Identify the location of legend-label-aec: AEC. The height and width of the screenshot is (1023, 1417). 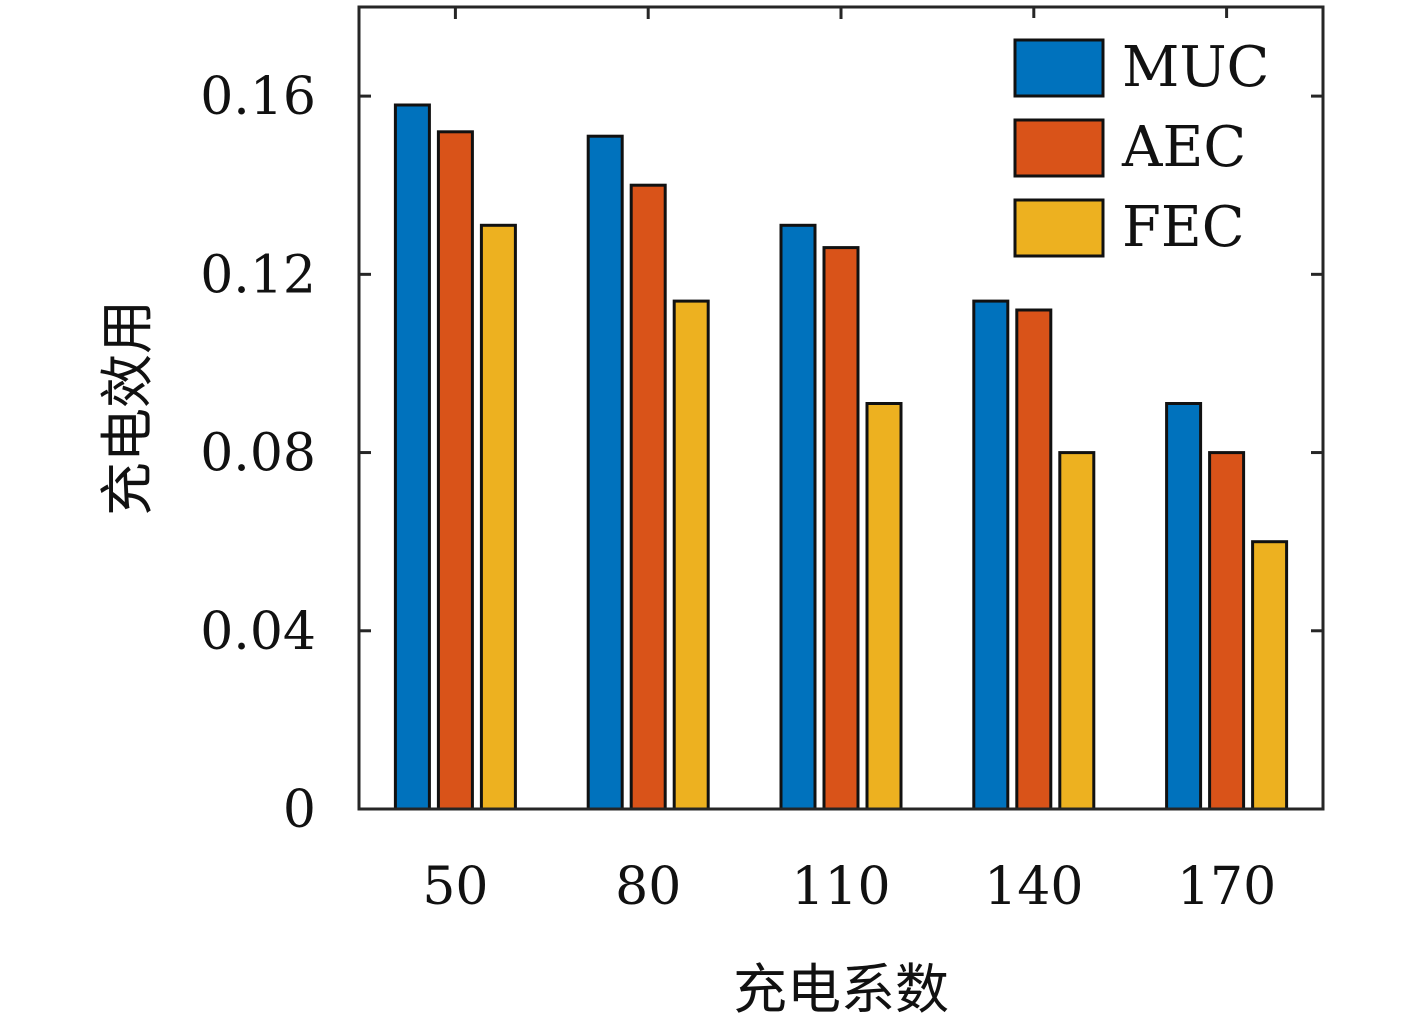
(1183, 147).